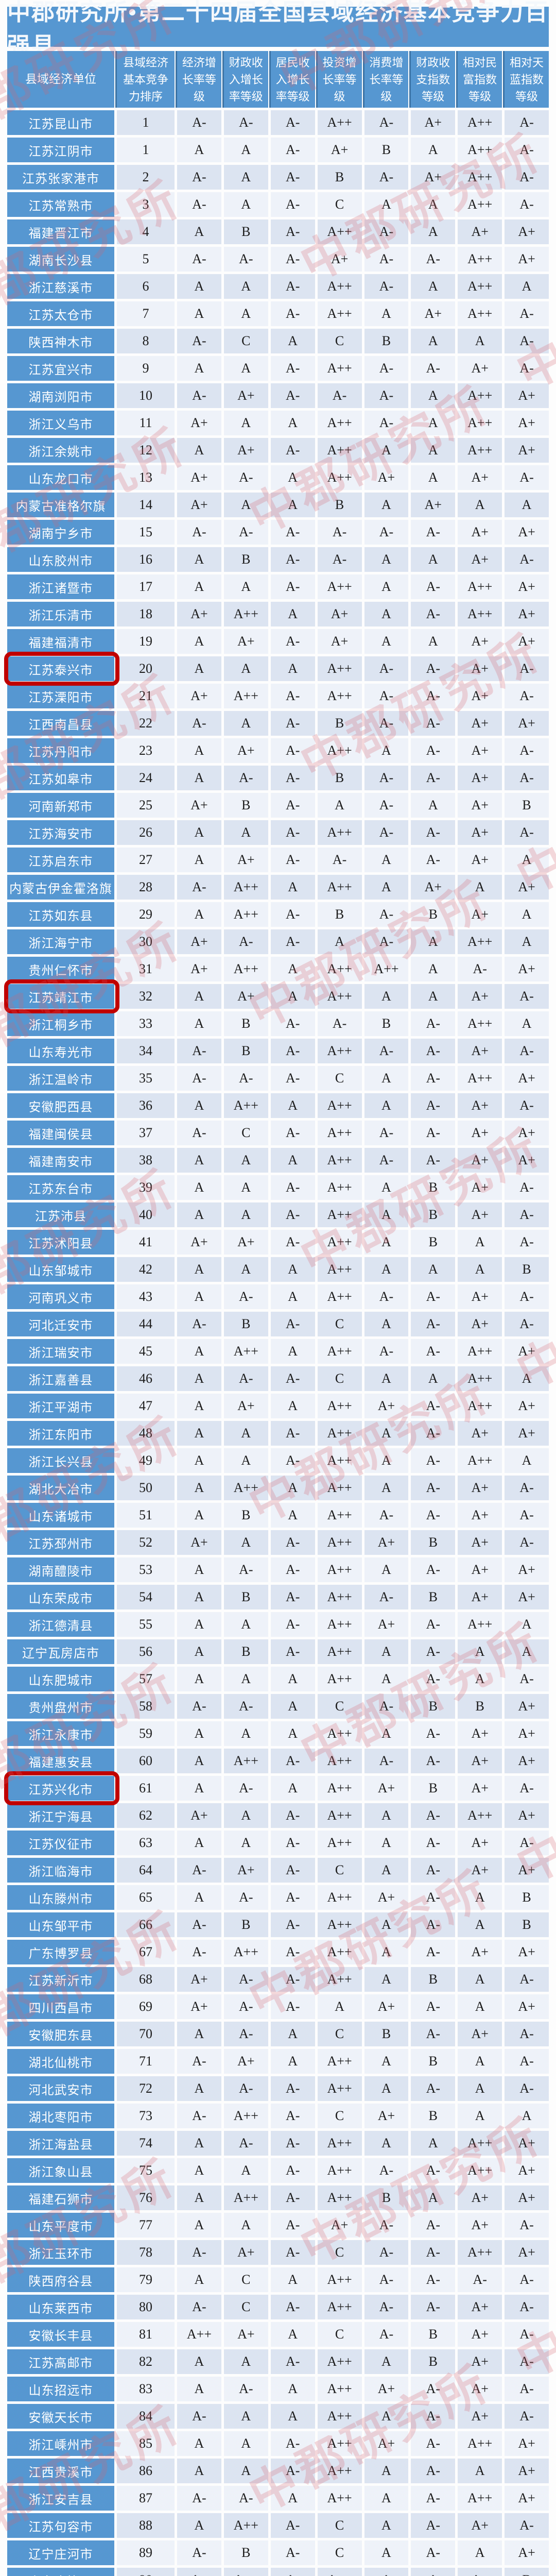  Describe the element at coordinates (60, 2498) in the screenshot. I see `county-name-cell: 浙江安吉县` at that location.